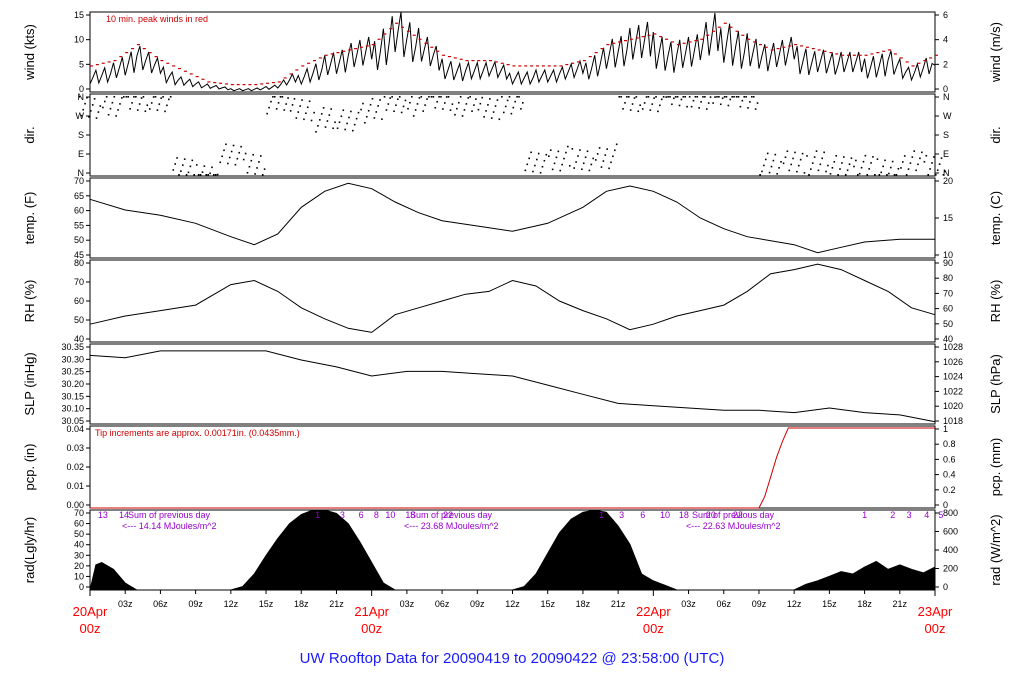  What do you see at coordinates (995, 467) in the screenshot?
I see `panel-right-label-pcp: pcp. (mm)` at bounding box center [995, 467].